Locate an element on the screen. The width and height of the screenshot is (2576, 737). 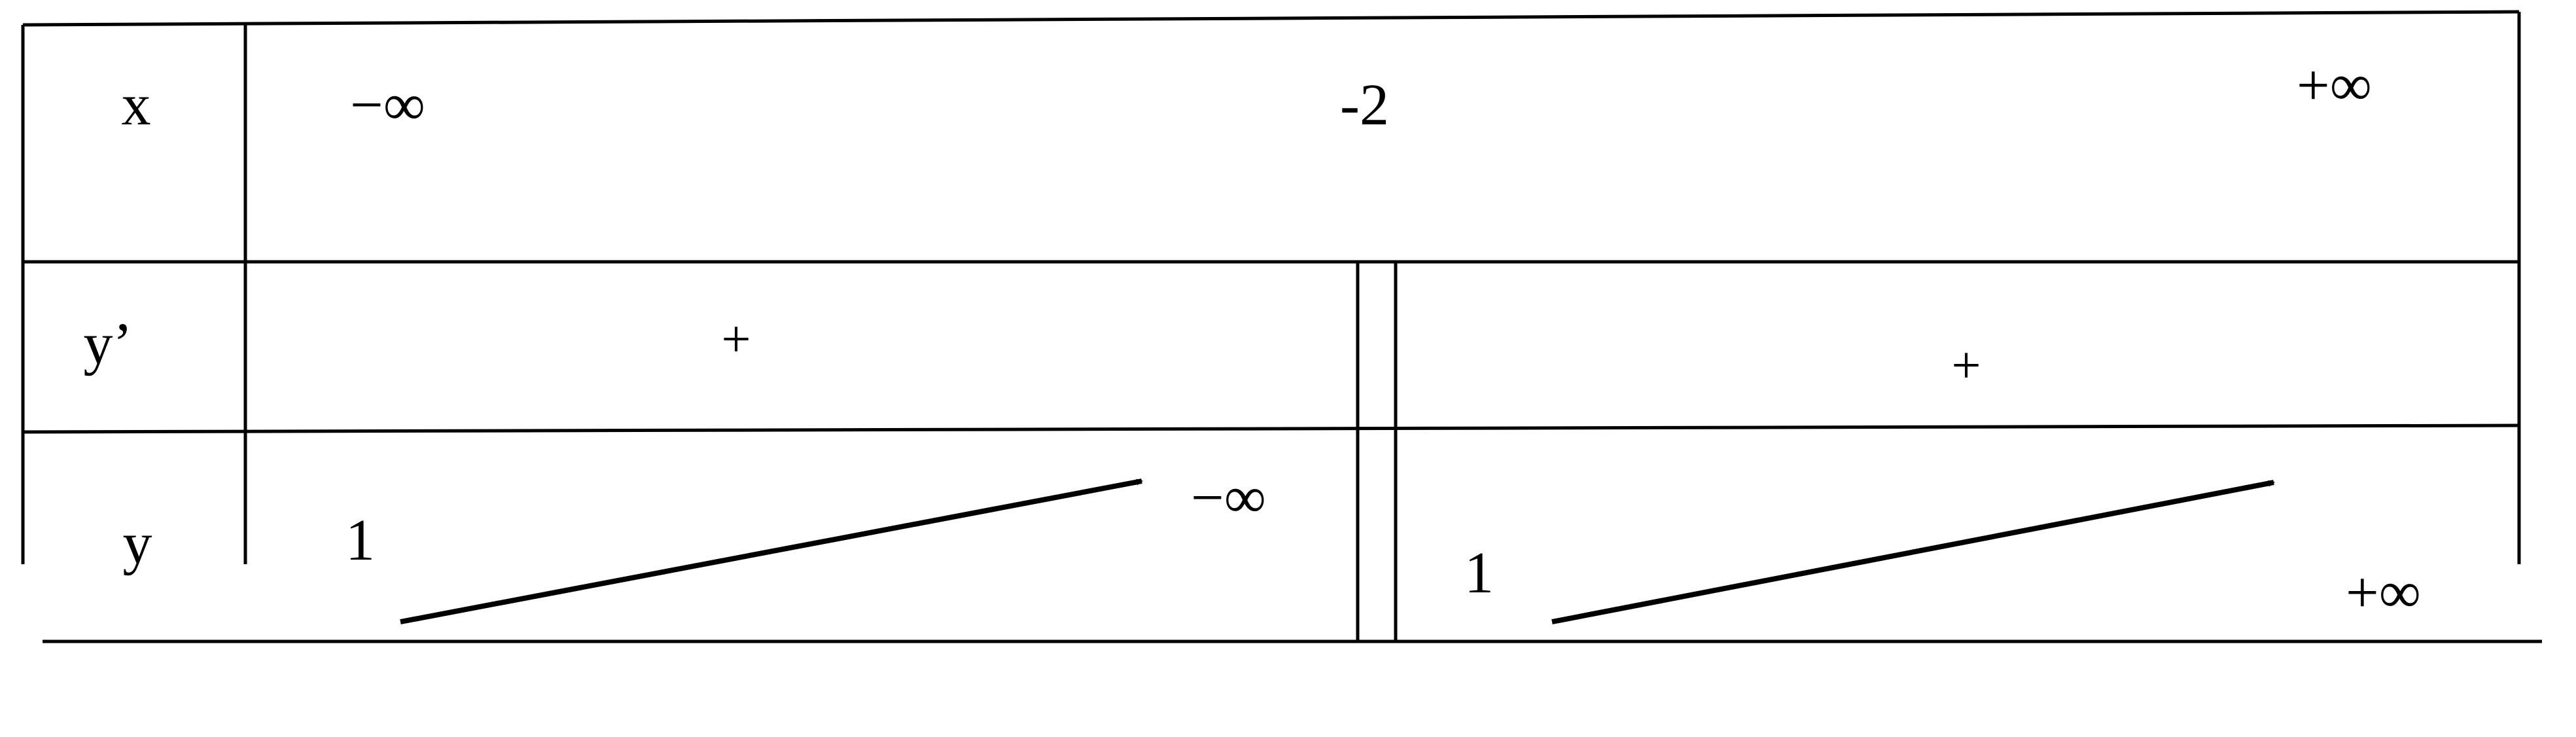
y-right-start: 1 is located at coordinates (1479, 573).